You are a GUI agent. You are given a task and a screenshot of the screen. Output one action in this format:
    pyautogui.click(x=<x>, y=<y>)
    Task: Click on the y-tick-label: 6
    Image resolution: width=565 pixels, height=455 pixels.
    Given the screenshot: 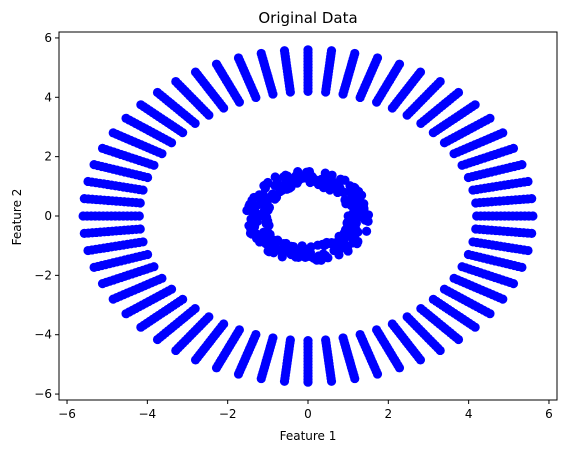 What is the action you would take?
    pyautogui.click(x=48, y=38)
    